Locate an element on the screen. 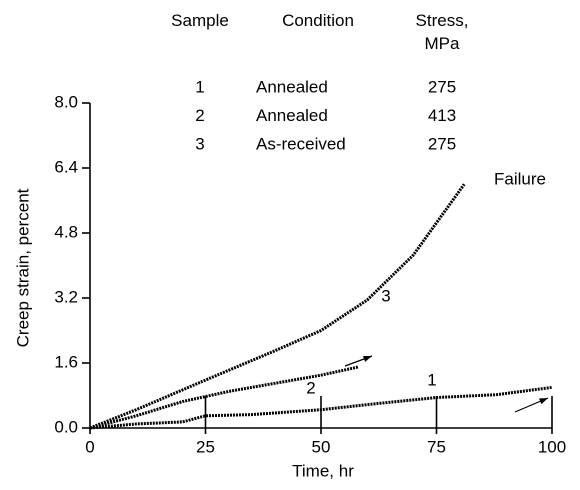 This screenshot has height=490, width=580. y-tick-label: 8.0 is located at coordinates (66, 101).